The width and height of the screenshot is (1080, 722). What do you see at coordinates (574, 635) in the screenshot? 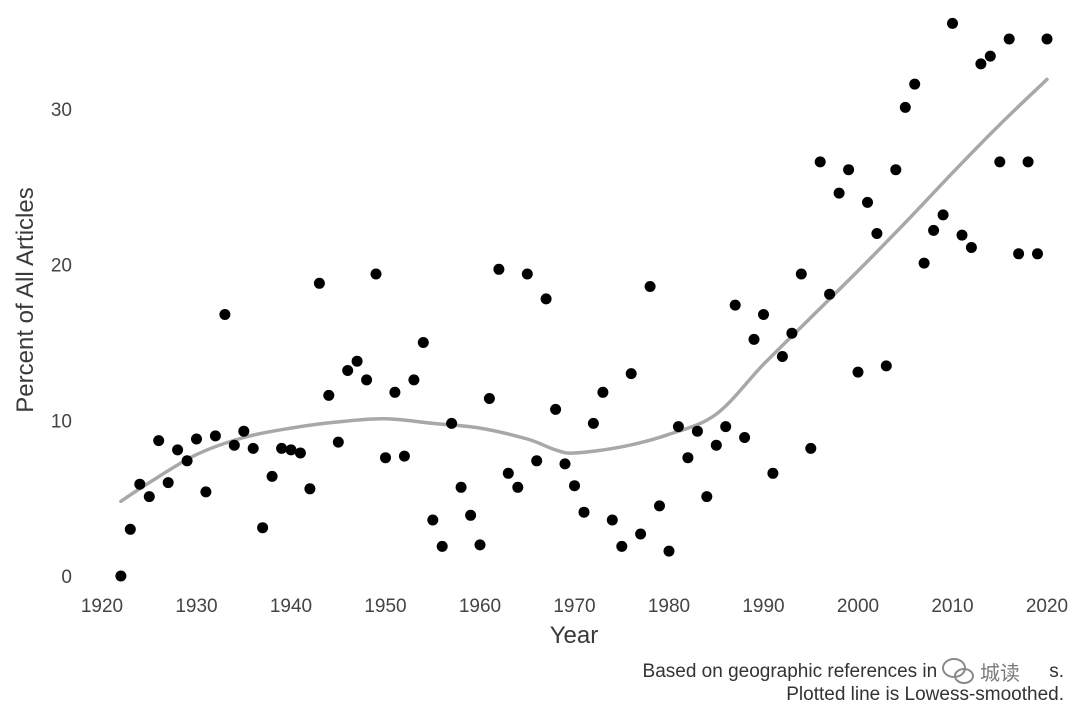
I see `x-axis-label: Year` at bounding box center [574, 635].